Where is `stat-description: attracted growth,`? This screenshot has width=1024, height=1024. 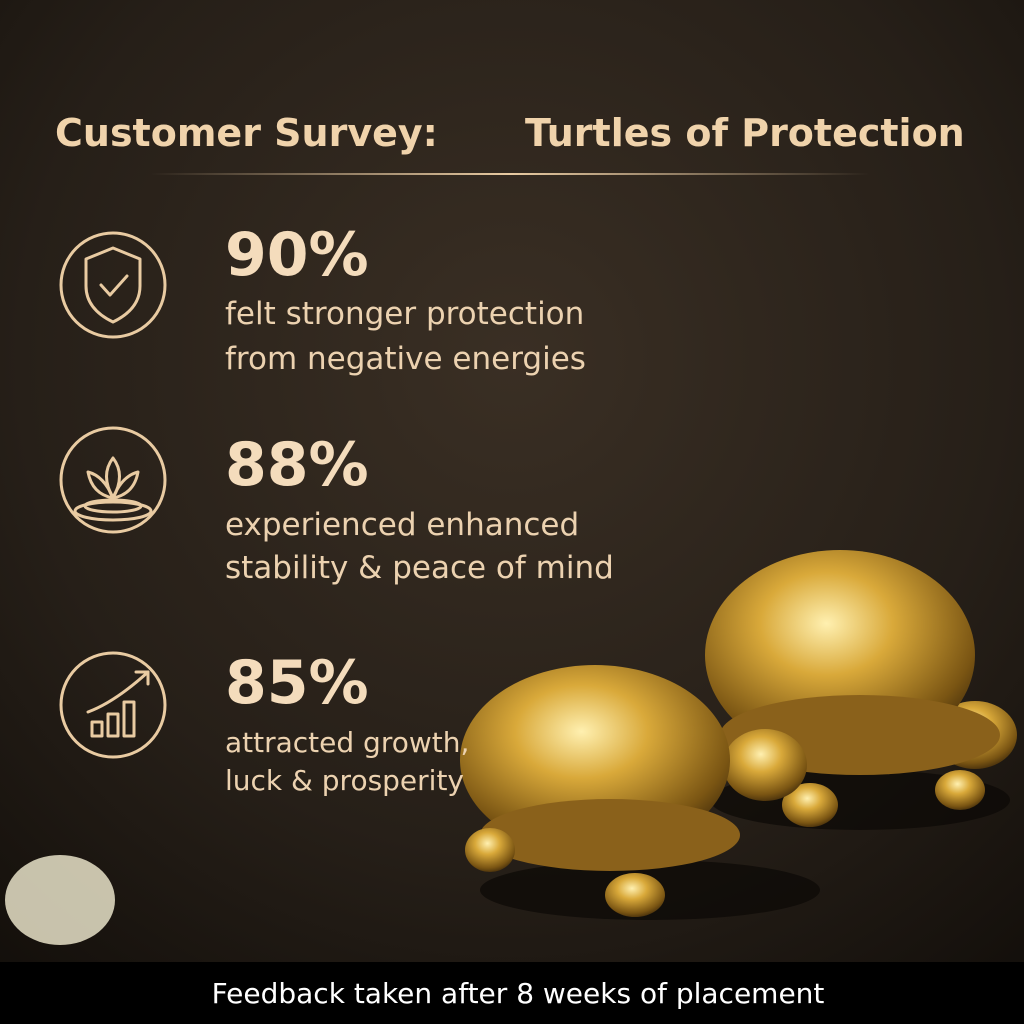 stat-description: attracted growth, is located at coordinates (347, 742).